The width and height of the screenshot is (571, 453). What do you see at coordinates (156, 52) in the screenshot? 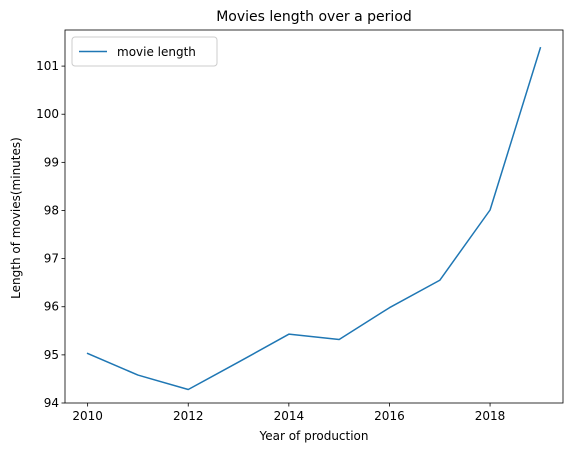
I see `legend-label: movie length` at bounding box center [156, 52].